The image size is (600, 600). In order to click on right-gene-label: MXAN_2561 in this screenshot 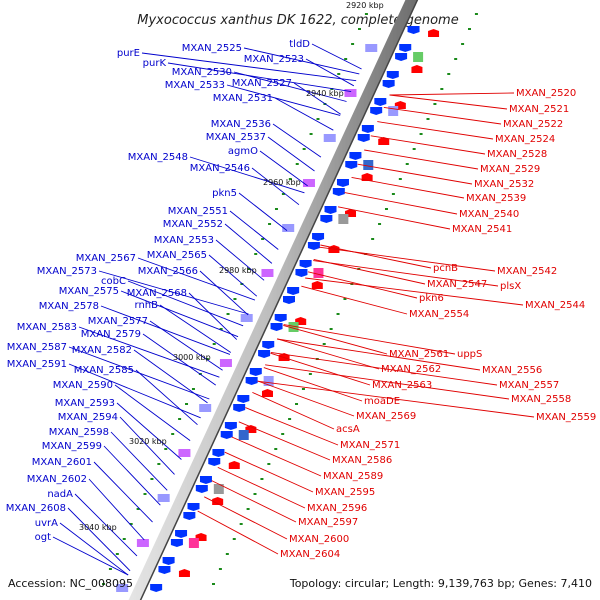, I will do `click(419, 354)`.